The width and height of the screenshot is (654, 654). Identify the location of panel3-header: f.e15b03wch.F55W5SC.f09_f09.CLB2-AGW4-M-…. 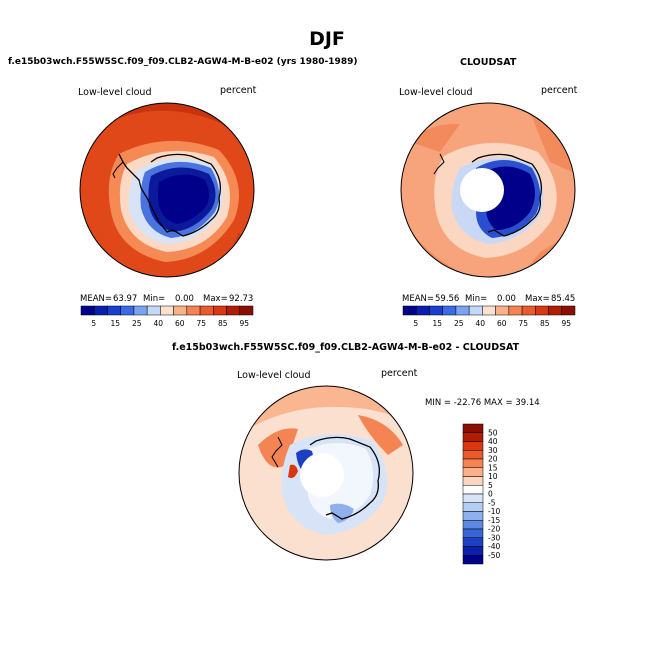
(346, 347).